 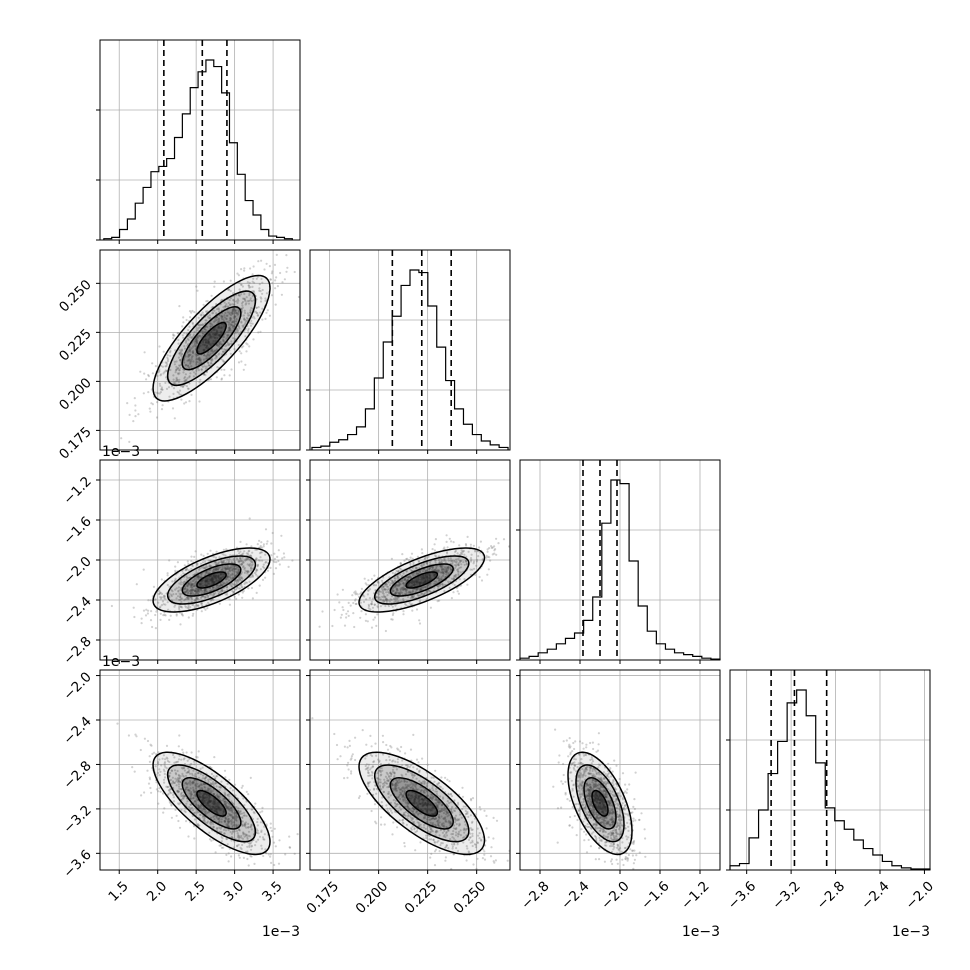 I want to click on x-tick-label: −3.6, so click(x=742, y=895).